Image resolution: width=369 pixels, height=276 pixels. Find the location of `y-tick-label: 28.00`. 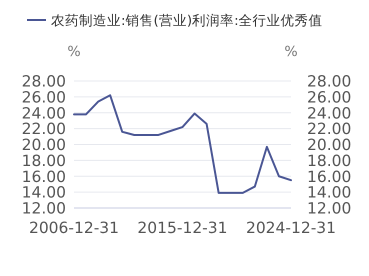

y-tick-label: 28.00 is located at coordinates (44, 81).